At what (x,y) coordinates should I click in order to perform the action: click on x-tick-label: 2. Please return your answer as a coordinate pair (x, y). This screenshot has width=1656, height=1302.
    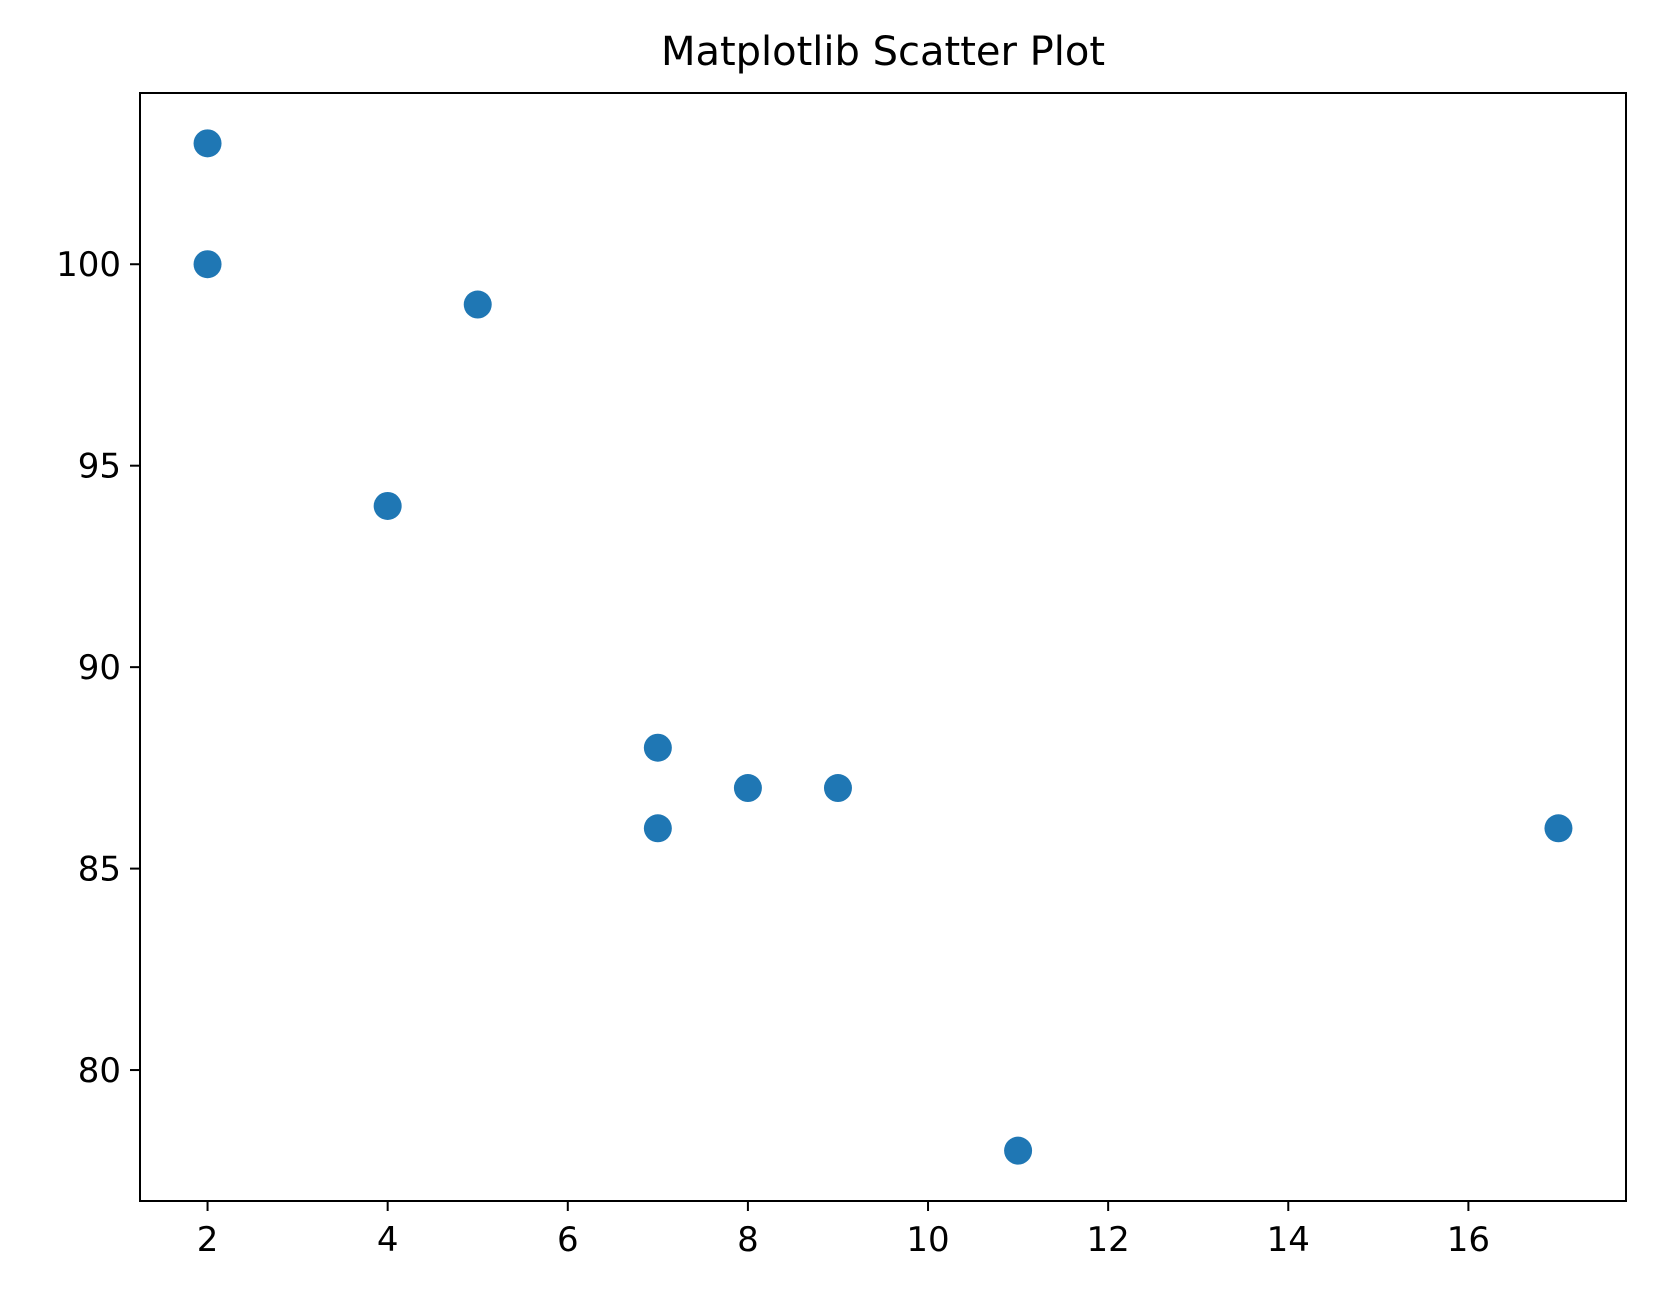
    Looking at the image, I should click on (208, 1240).